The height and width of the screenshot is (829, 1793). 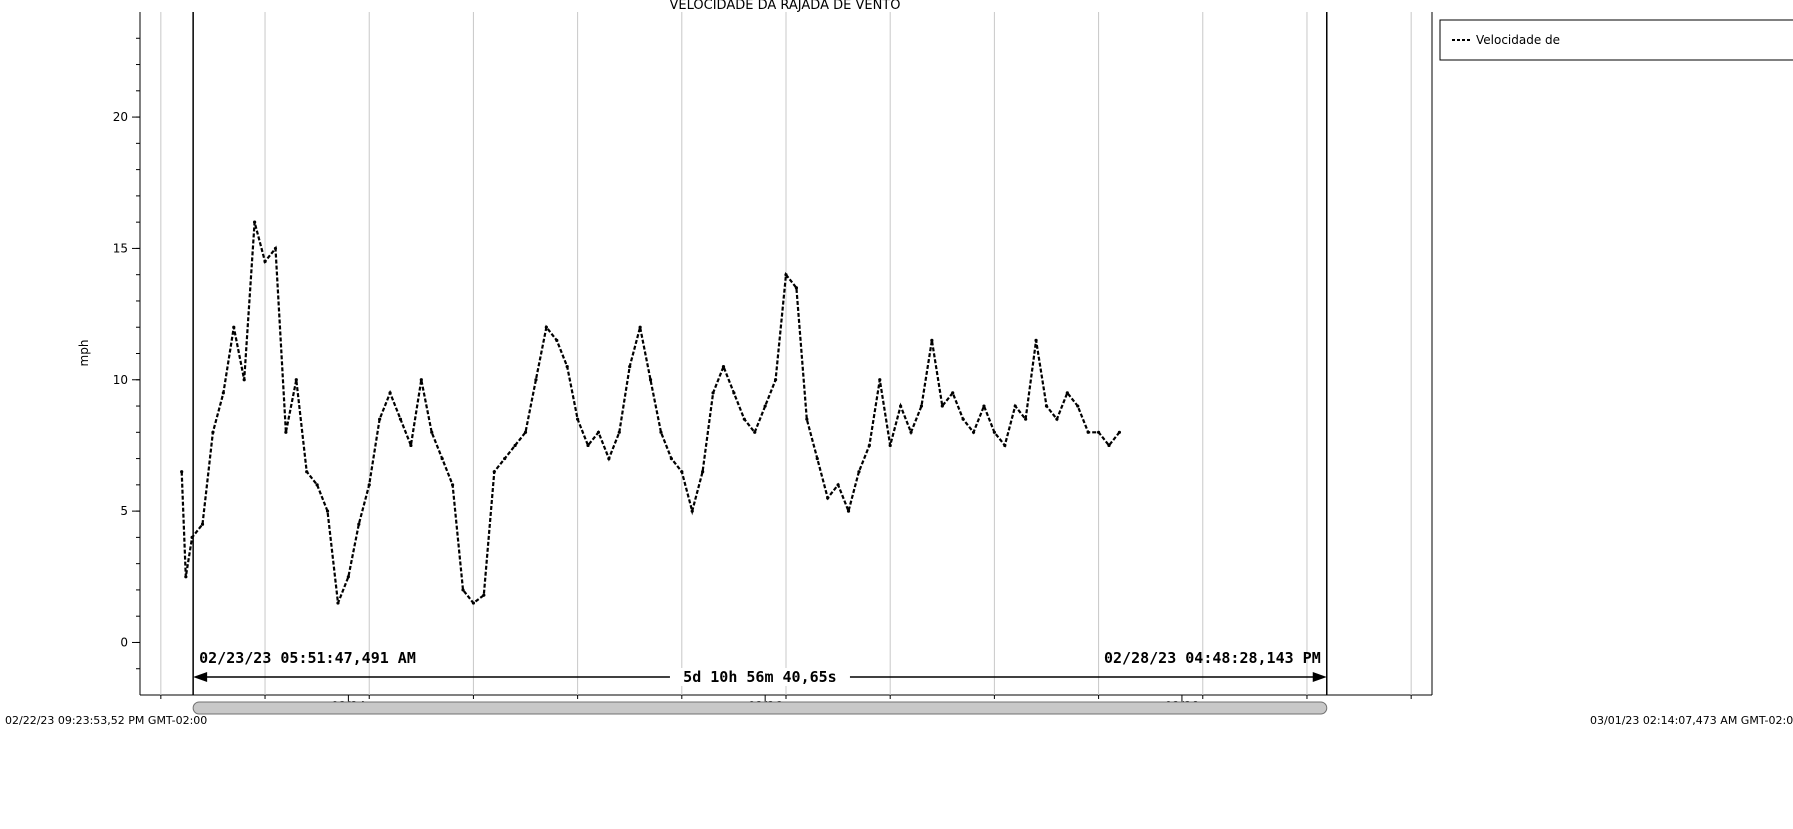 What do you see at coordinates (124, 642) in the screenshot?
I see `y-tick-label: 0` at bounding box center [124, 642].